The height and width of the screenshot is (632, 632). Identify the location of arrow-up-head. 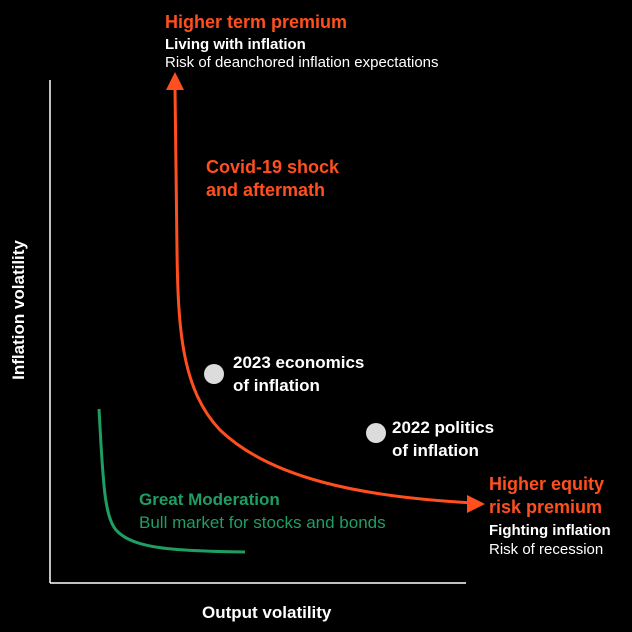
(175, 81).